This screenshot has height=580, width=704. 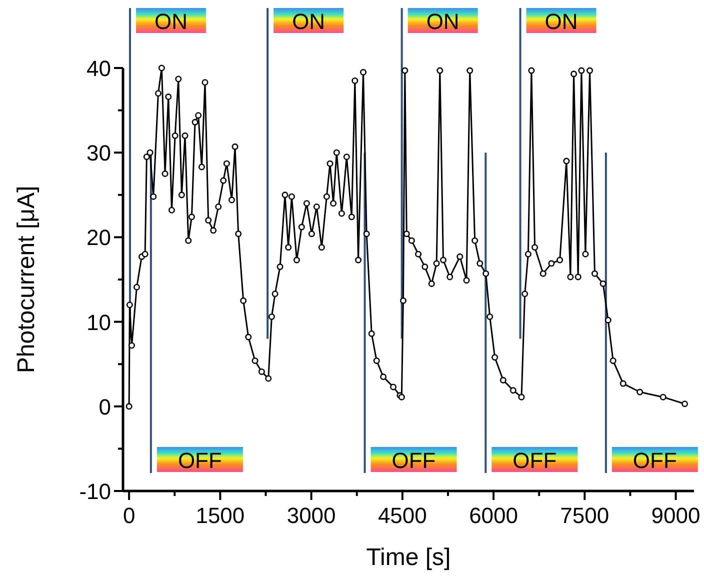 What do you see at coordinates (585, 515) in the screenshot?
I see `x-tick-label: 7500` at bounding box center [585, 515].